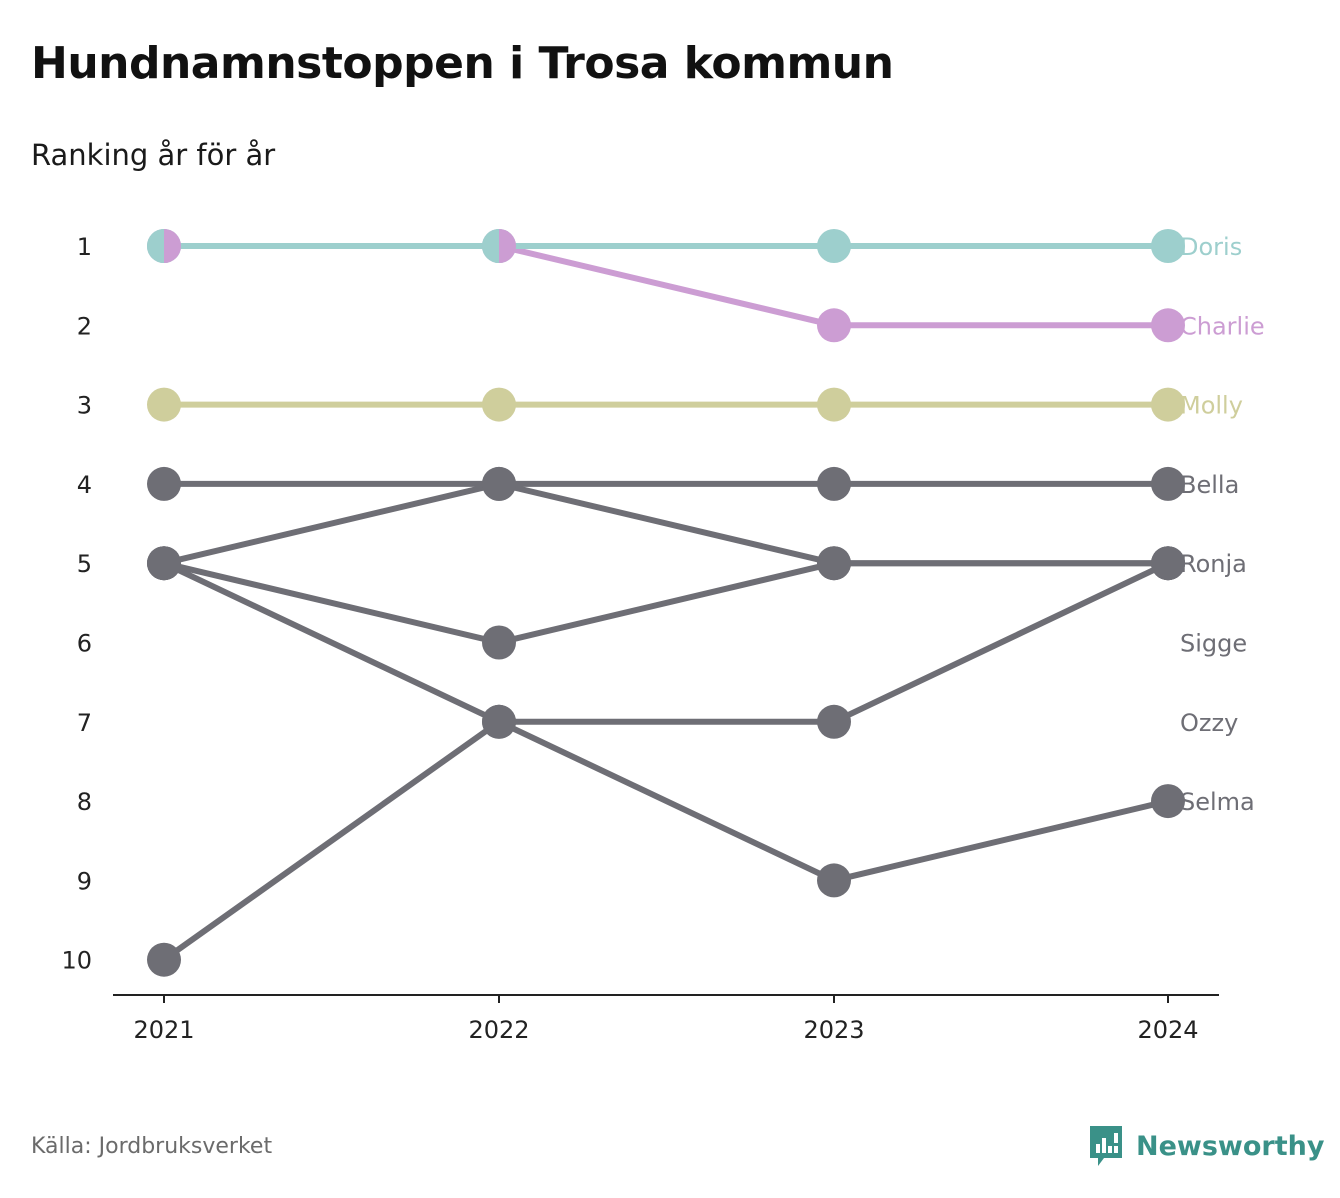  Describe the element at coordinates (498, 1030) in the screenshot. I see `x-tick-label-2022: 2022` at that location.